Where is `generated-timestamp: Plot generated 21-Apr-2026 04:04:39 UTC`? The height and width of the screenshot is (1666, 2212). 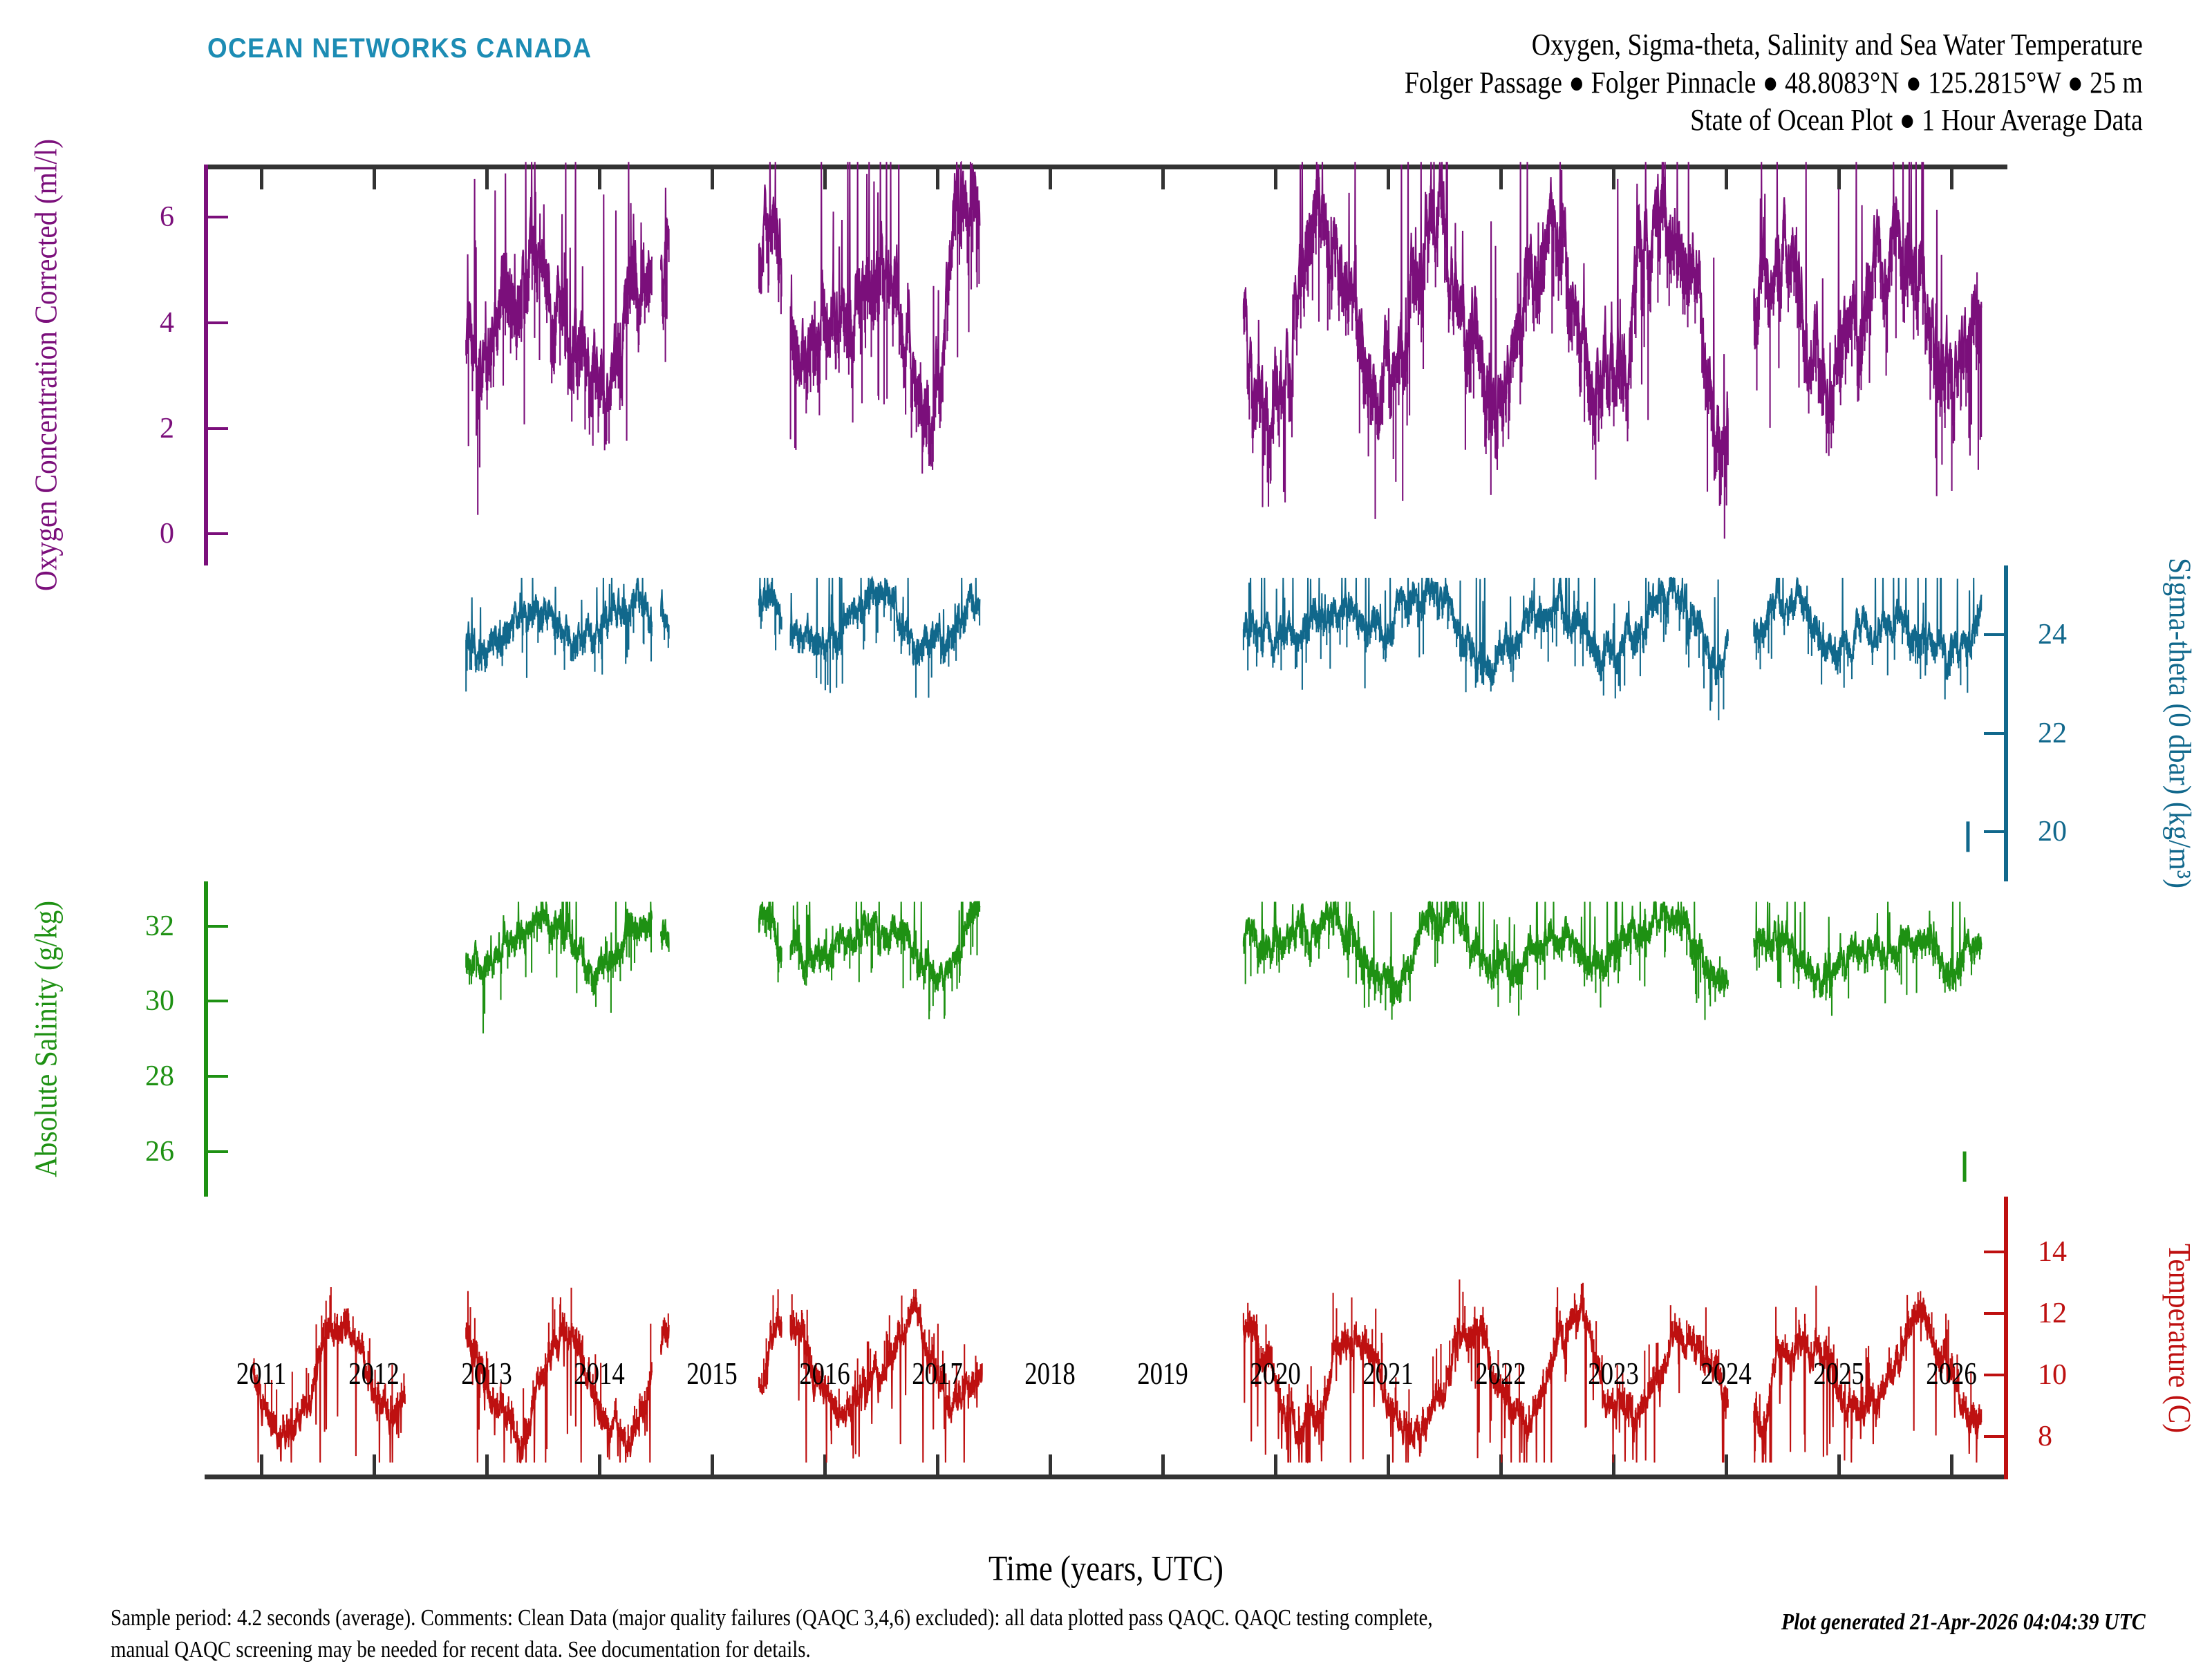 generated-timestamp: Plot generated 21-Apr-2026 04:04:39 UTC is located at coordinates (1963, 1622).